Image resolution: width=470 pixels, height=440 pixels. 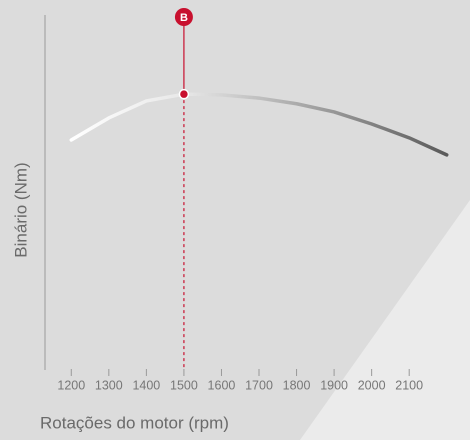 I want to click on x-axis-label: Rotações do motor (rpm), so click(x=134, y=422).